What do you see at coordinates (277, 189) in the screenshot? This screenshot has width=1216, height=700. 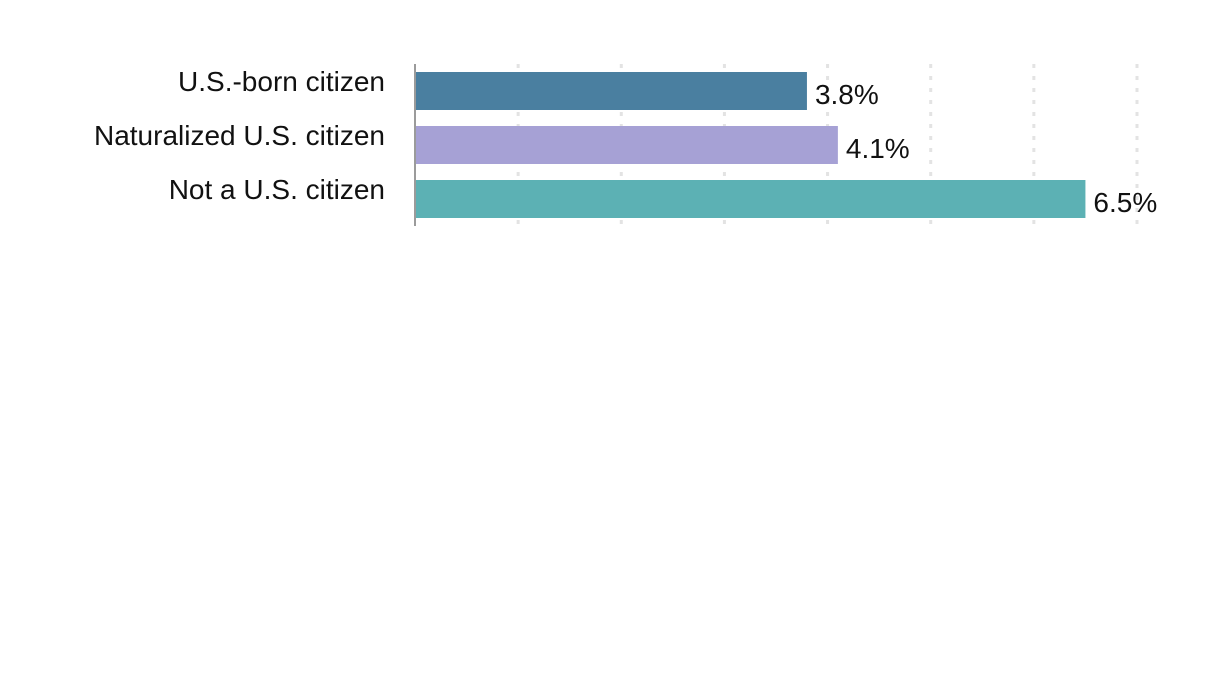 I see `category-label: Not a U.S. citizen` at bounding box center [277, 189].